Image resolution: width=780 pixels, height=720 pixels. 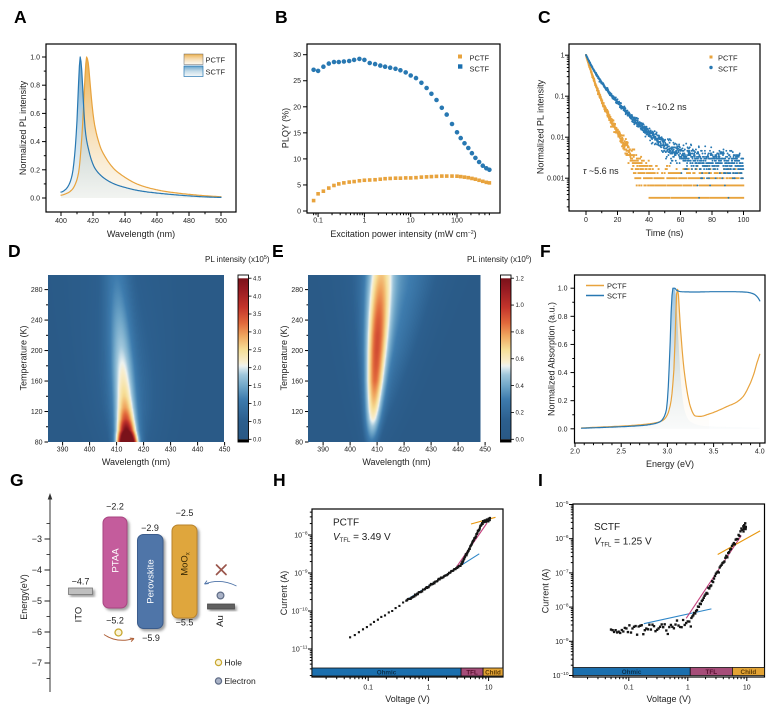 I want to click on svg-text: ITO, so click(x=79, y=615).